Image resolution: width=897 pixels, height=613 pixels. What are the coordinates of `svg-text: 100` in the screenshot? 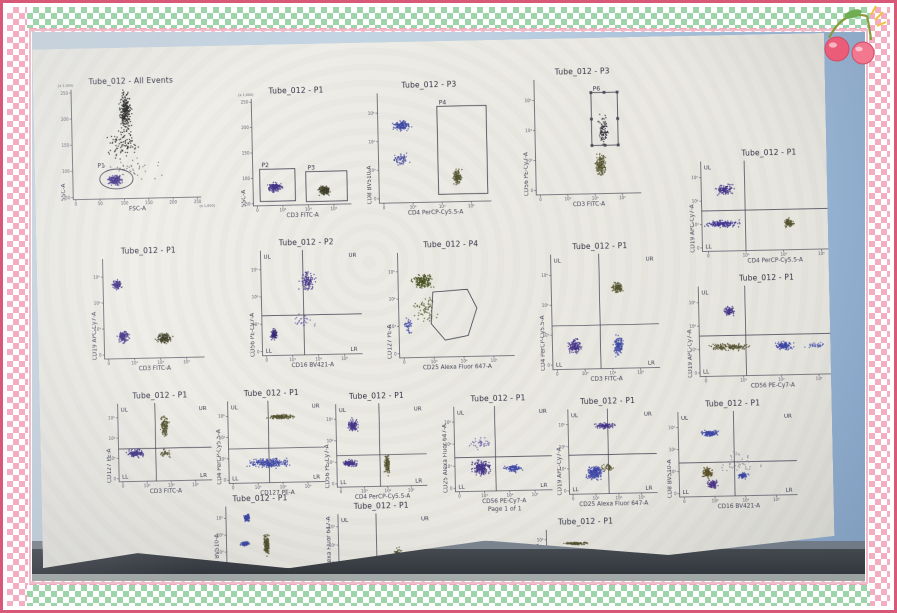 It's located at (66, 171).